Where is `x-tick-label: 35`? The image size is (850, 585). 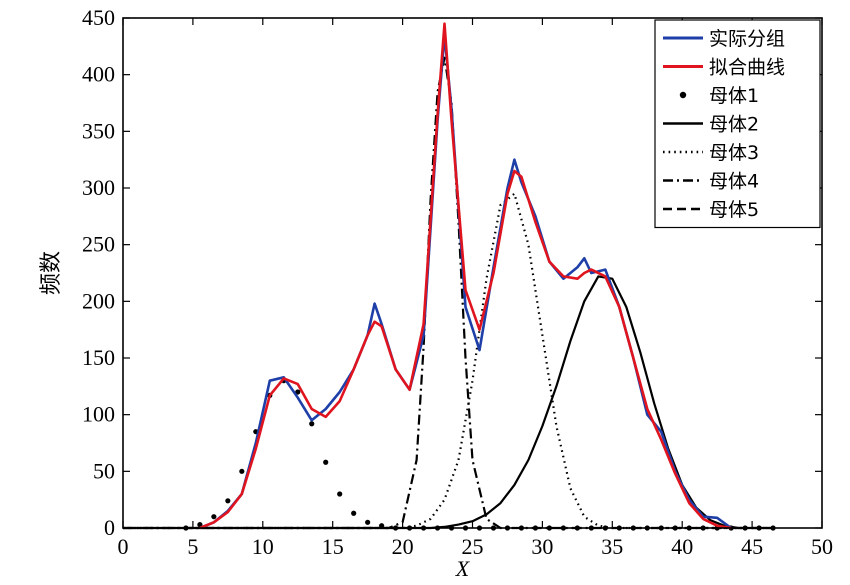
x-tick-label: 35 is located at coordinates (612, 546).